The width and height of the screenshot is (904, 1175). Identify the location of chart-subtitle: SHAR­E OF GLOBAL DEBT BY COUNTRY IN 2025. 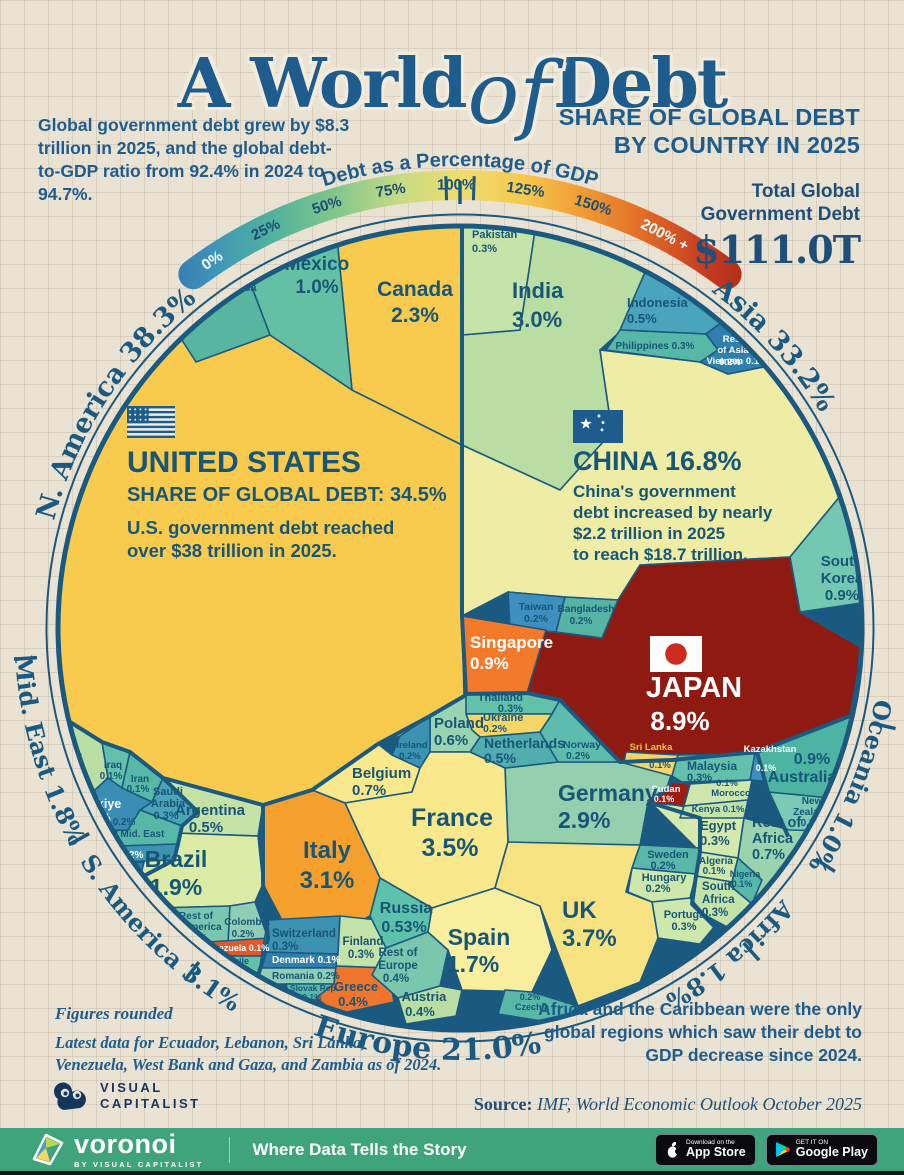
(709, 131).